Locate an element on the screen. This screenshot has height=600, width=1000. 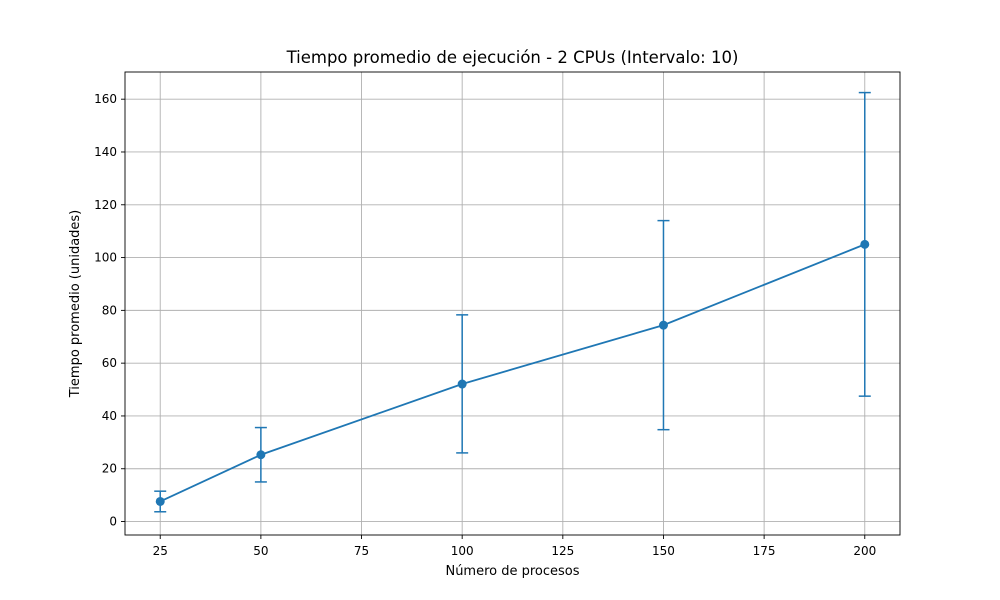
y-axis: 0 20 40 60 80 100 120 140 160 is located at coordinates (109, 310).